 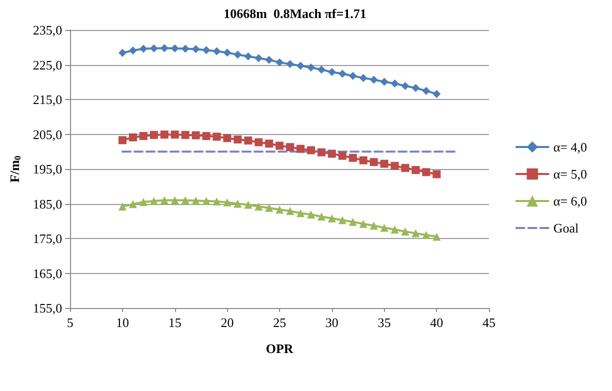 I want to click on y-tick-label: 195,0, so click(x=47, y=169).